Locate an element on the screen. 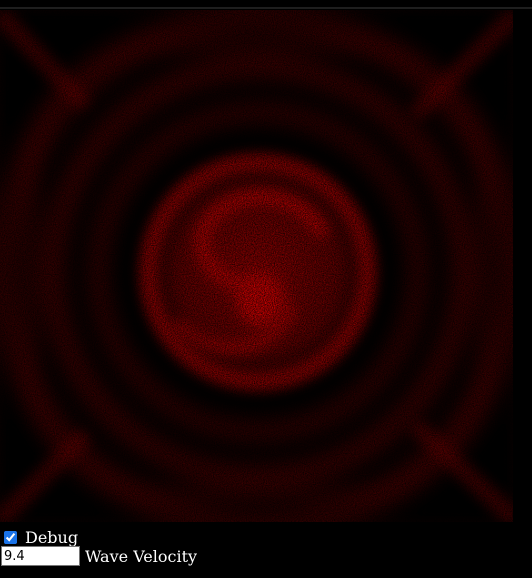  debug-row: Debug is located at coordinates (41, 537).